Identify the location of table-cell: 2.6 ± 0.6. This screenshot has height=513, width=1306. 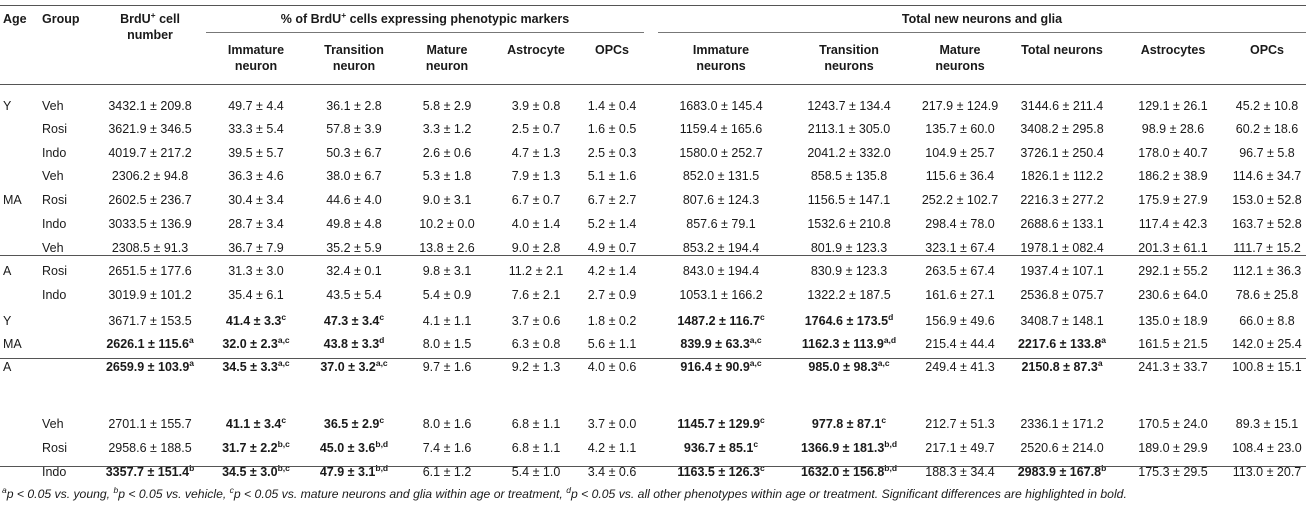
(447, 153).